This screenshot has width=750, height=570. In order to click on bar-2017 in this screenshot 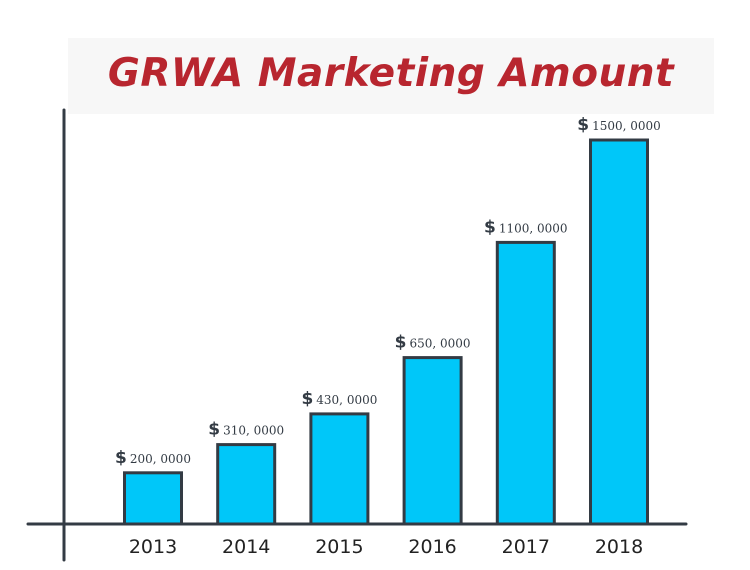, I will do `click(525, 383)`.